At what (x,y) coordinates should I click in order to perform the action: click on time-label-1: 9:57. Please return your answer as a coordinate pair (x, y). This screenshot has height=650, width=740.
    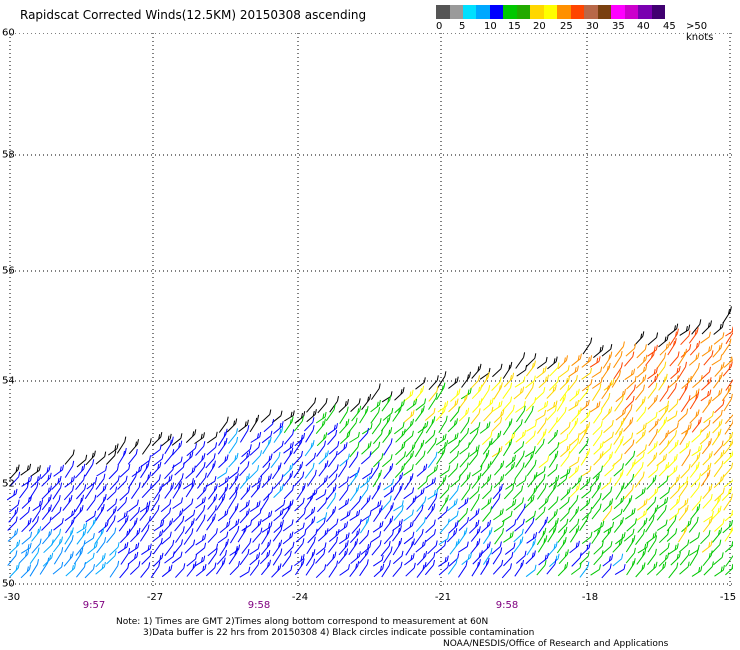
    Looking at the image, I should click on (94, 605).